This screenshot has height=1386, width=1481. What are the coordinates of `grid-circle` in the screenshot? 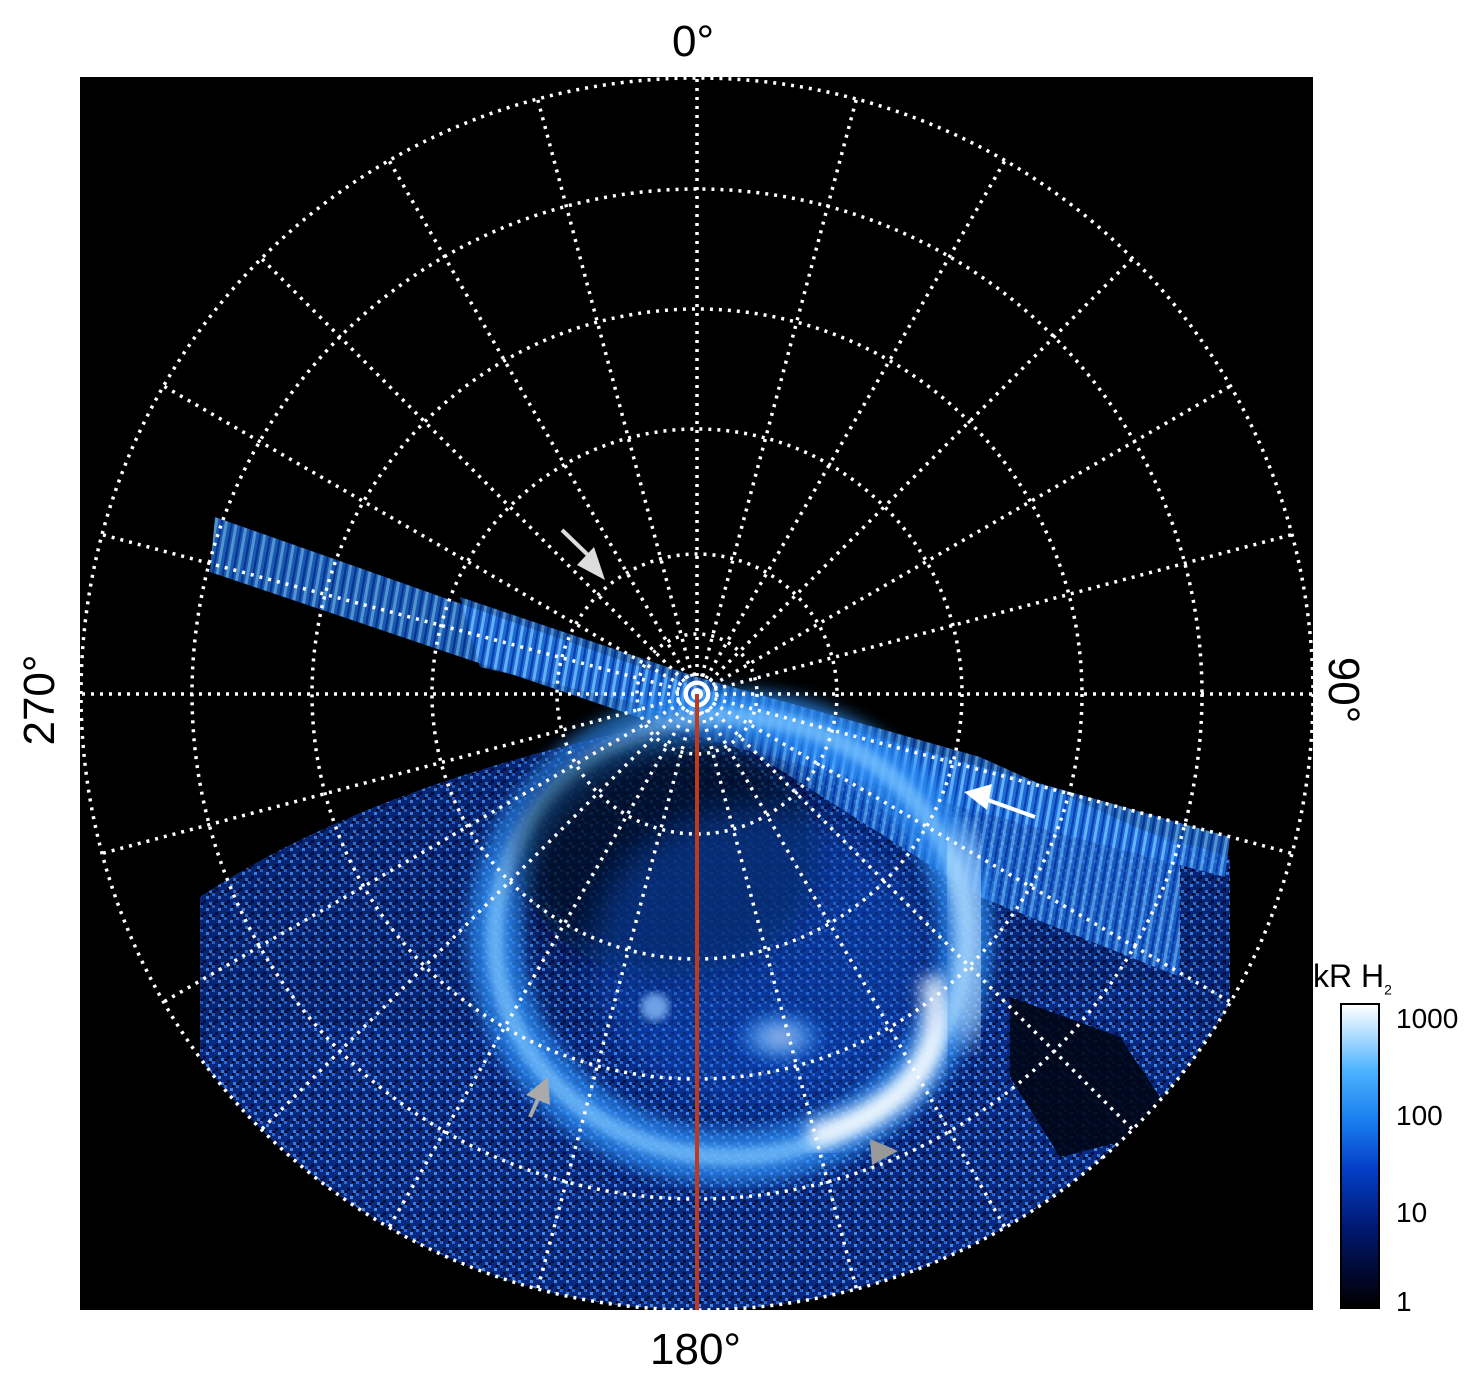 It's located at (697, 694).